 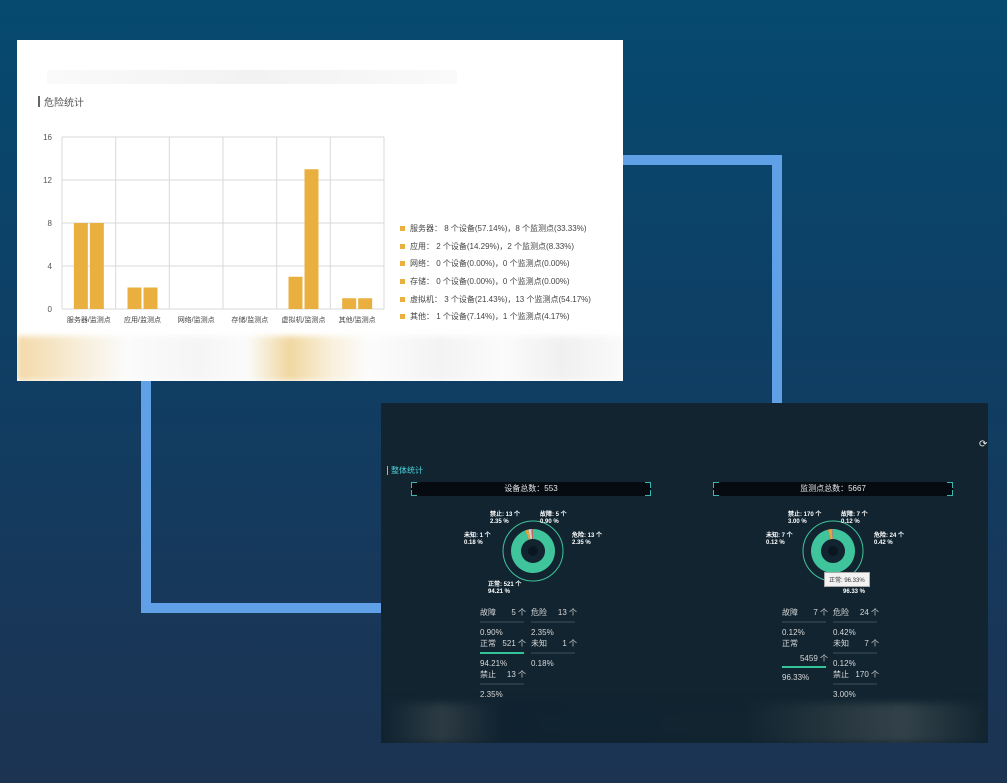 What do you see at coordinates (142, 319) in the screenshot?
I see `x-tick-label: 应用/监测点` at bounding box center [142, 319].